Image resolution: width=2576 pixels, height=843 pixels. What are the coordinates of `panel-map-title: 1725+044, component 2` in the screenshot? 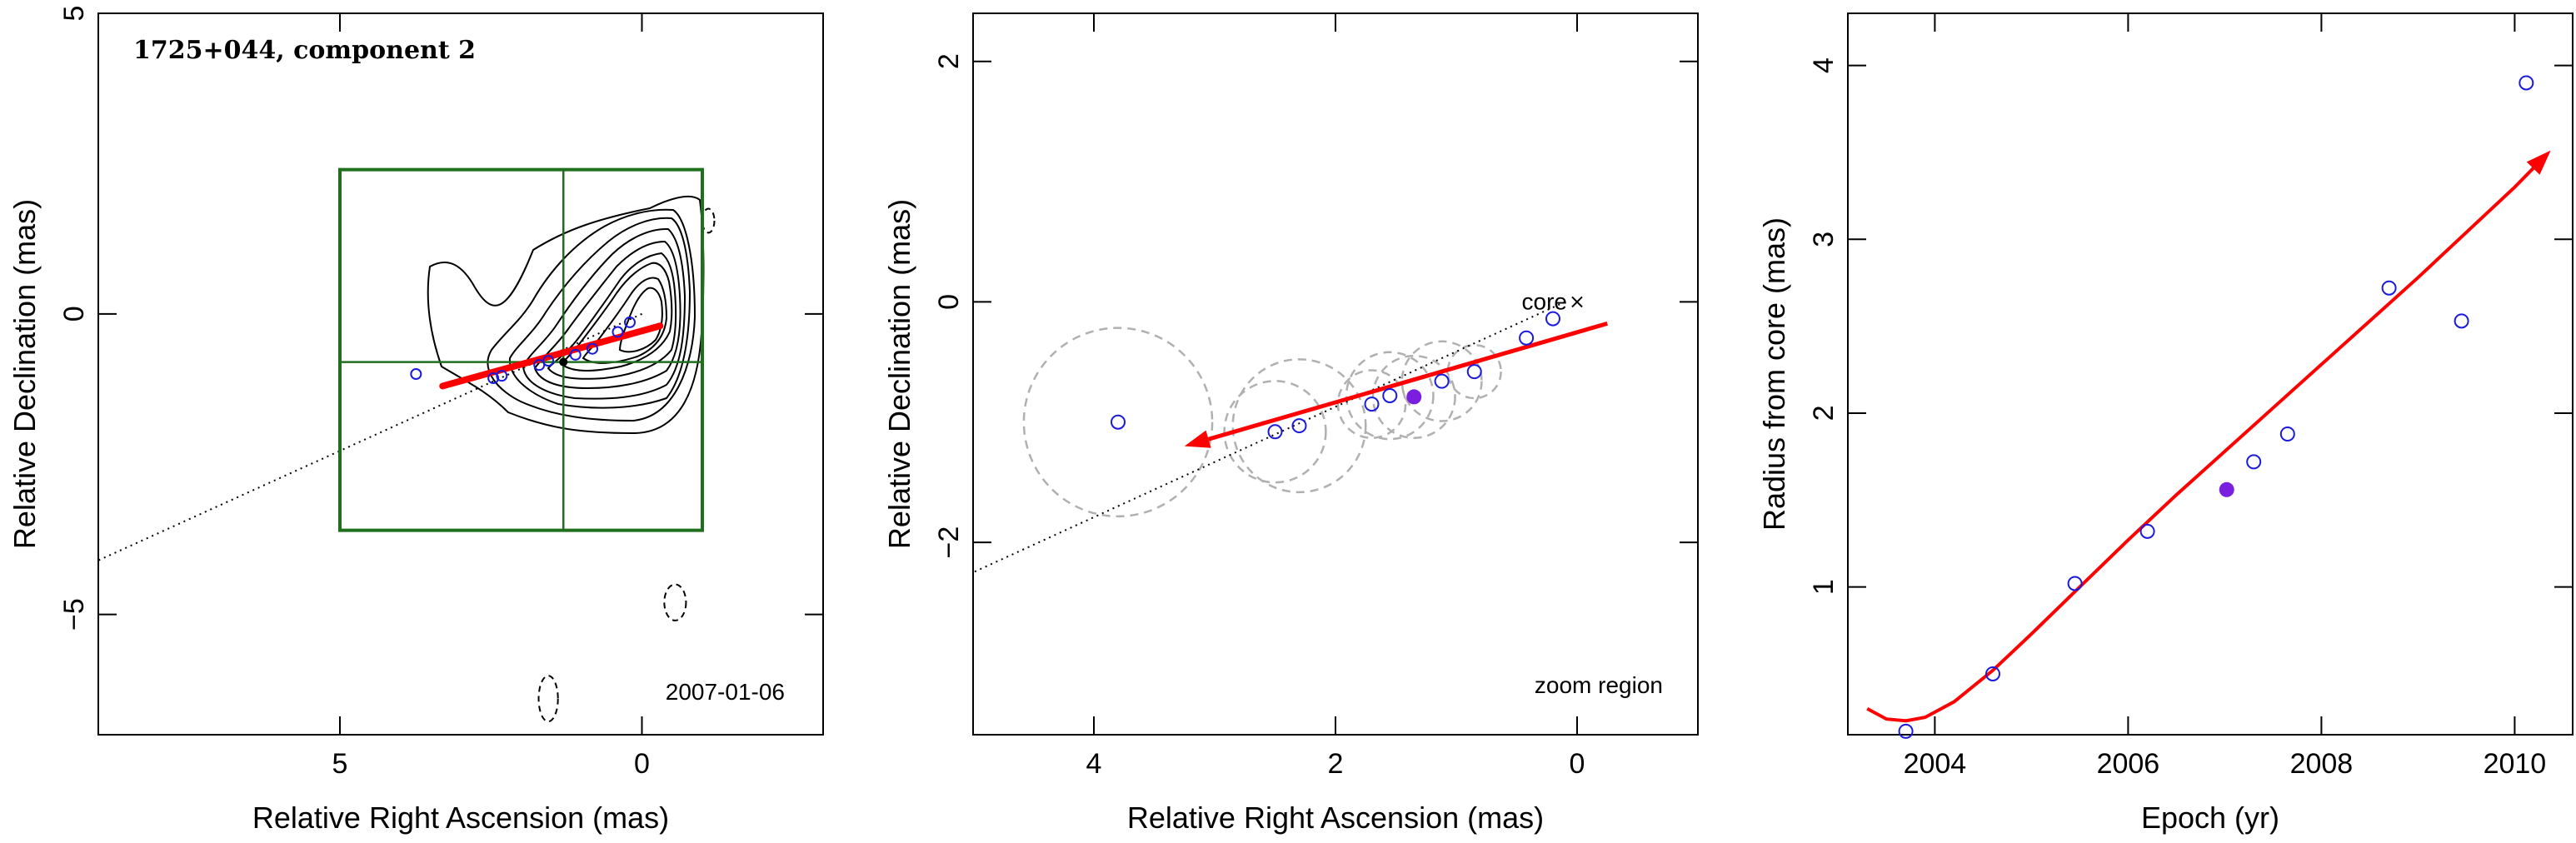 It's located at (304, 50).